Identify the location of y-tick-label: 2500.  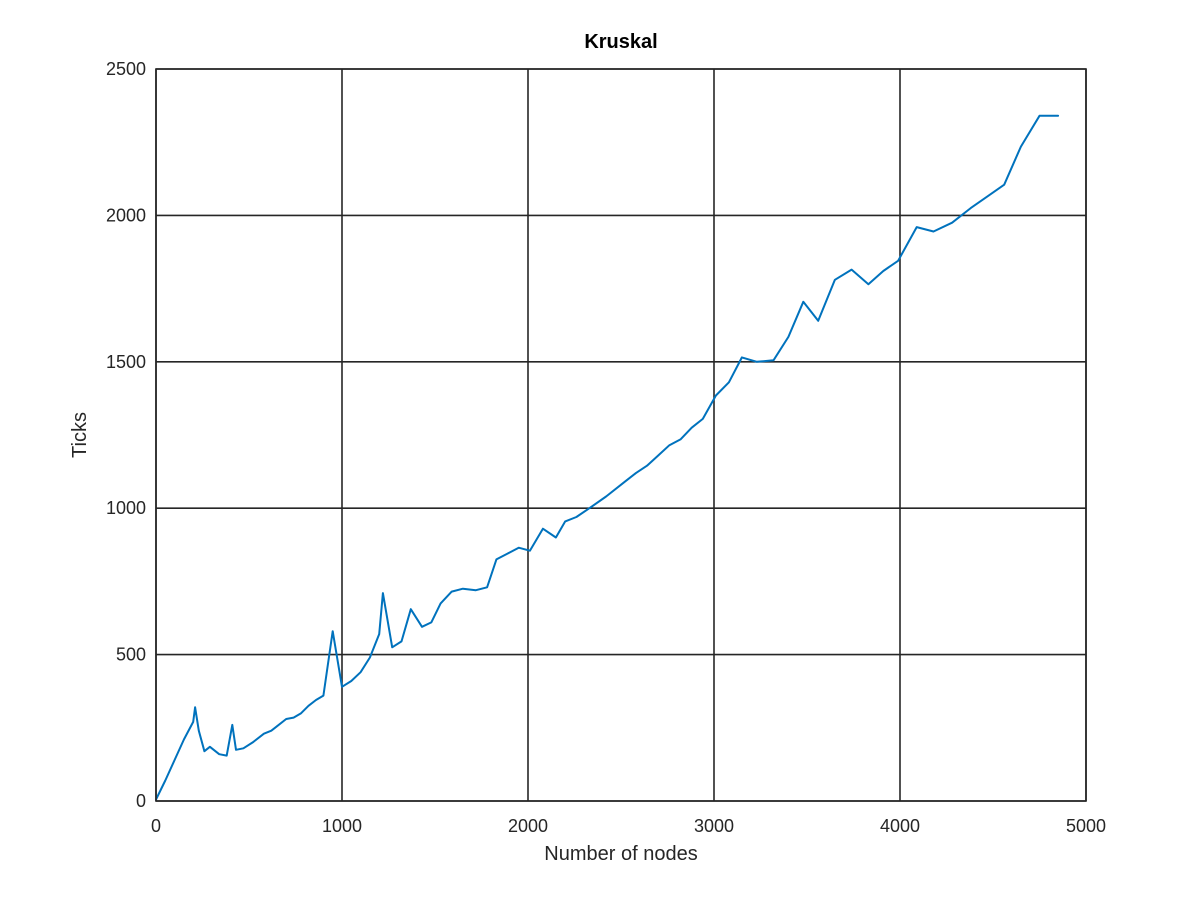
(126, 69).